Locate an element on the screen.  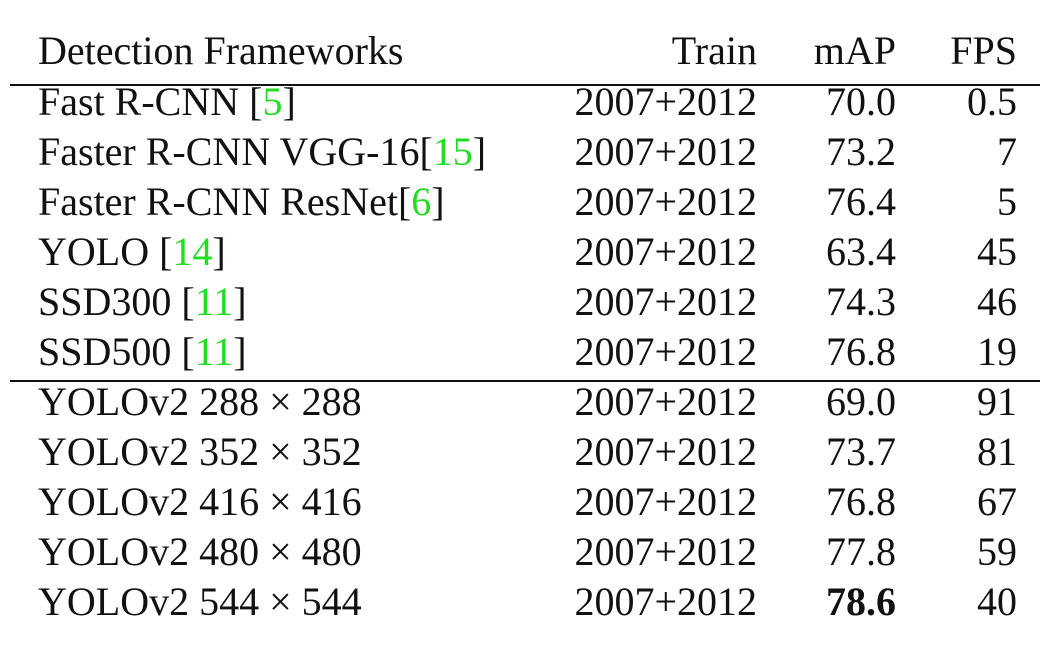
name-text: YOLOv2 416 × 416 is located at coordinates (200, 501).